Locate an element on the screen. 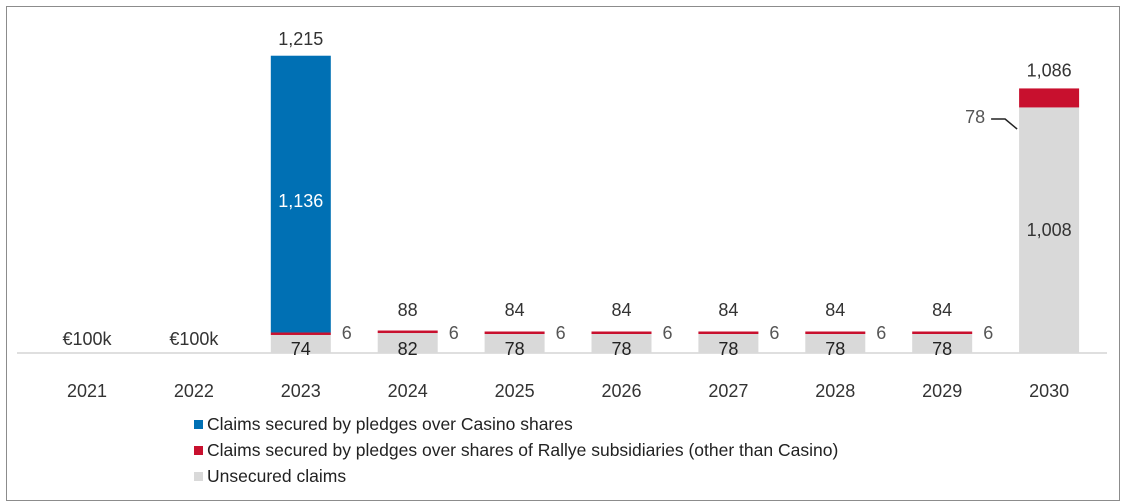  total-label-2028: 84 is located at coordinates (835, 310).